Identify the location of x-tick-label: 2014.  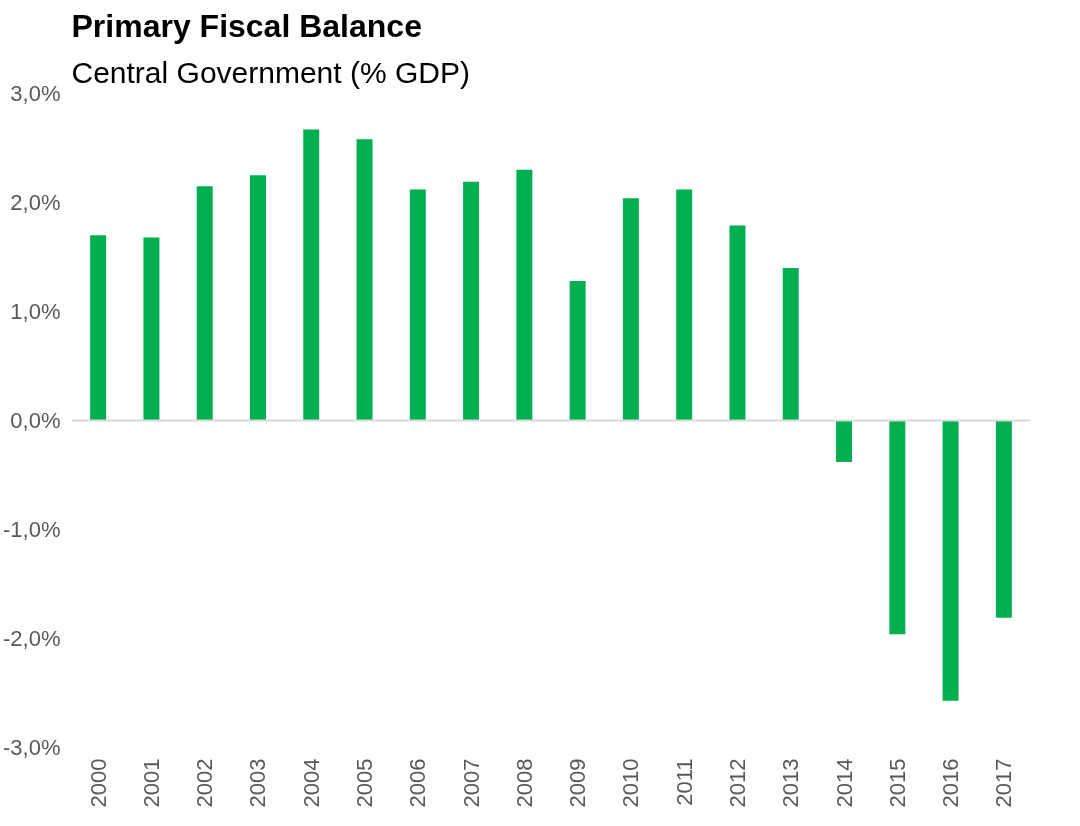
(844, 783).